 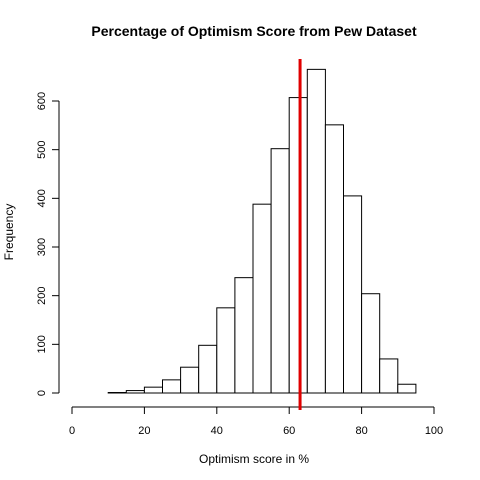 What do you see at coordinates (42, 101) in the screenshot?
I see `y-tick-label: 600` at bounding box center [42, 101].